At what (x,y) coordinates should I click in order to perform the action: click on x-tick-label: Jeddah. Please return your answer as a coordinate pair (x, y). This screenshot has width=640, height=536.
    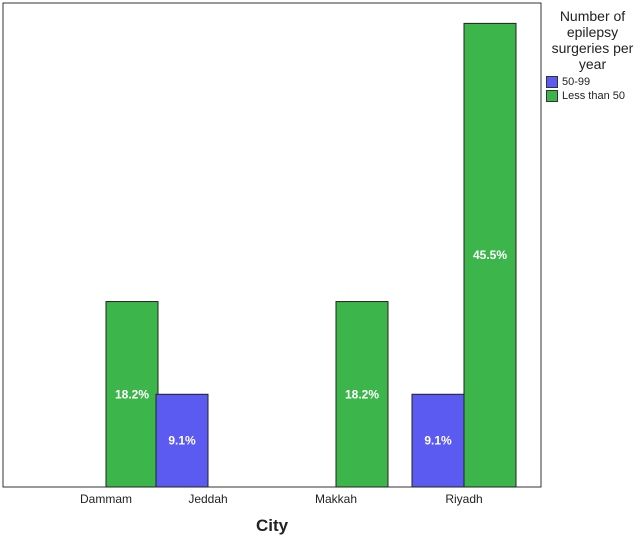
    Looking at the image, I should click on (207, 499).